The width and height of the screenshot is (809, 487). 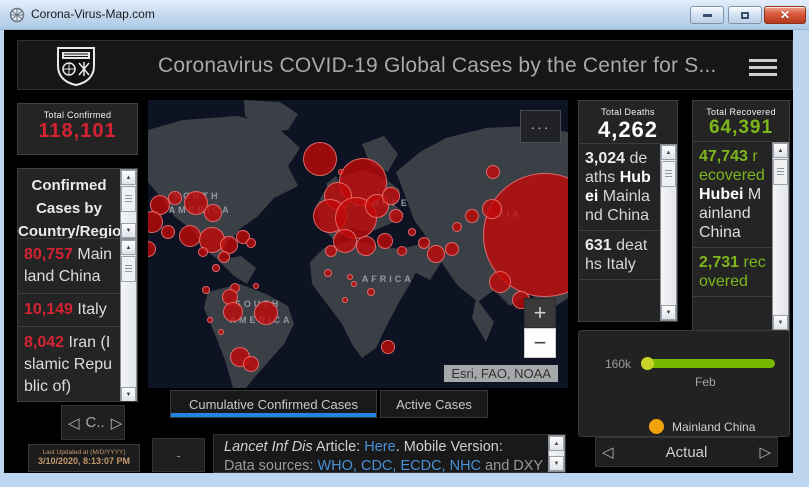 What do you see at coordinates (540, 126) in the screenshot?
I see `map-more-options-icon: ···` at bounding box center [540, 126].